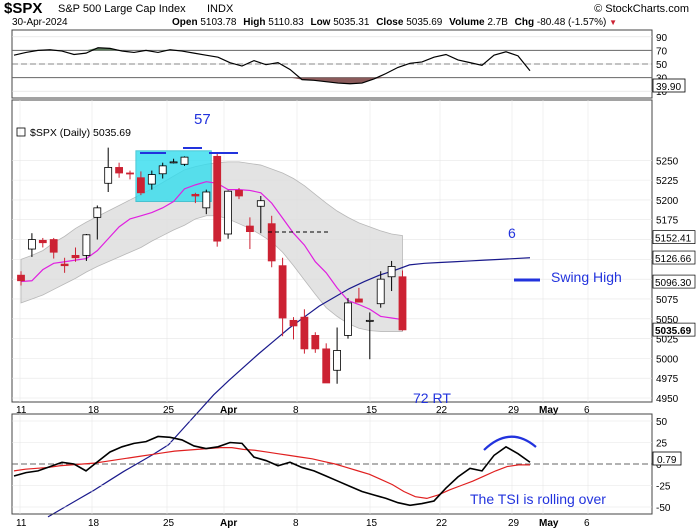 Image resolution: width=697 pixels, height=529 pixels. I want to click on down-arrow-icon: ▼, so click(613, 22).